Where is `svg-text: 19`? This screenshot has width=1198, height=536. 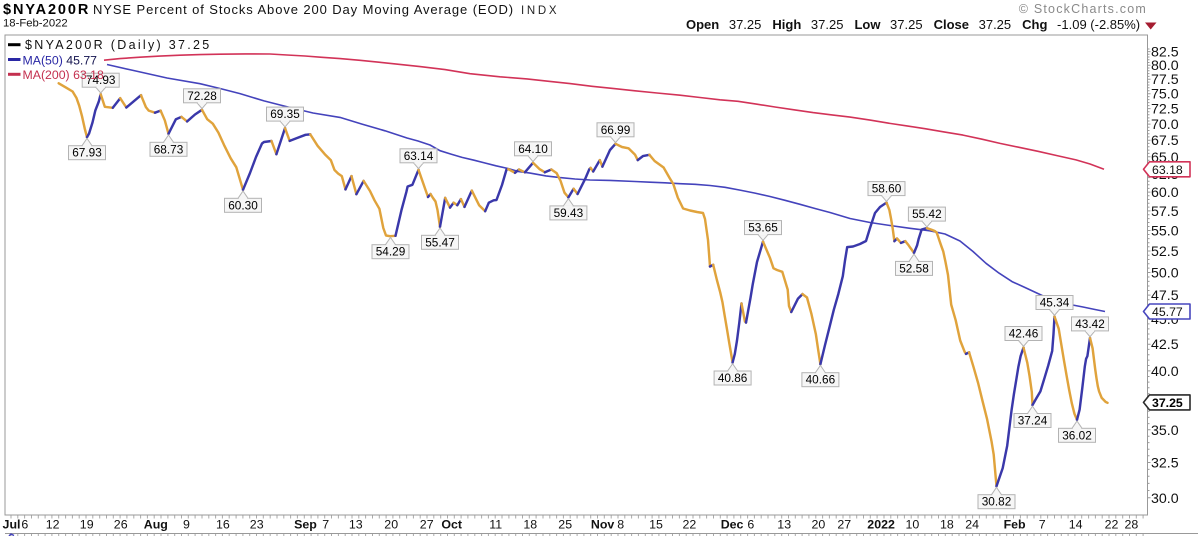
svg-text: 19 is located at coordinates (87, 525).